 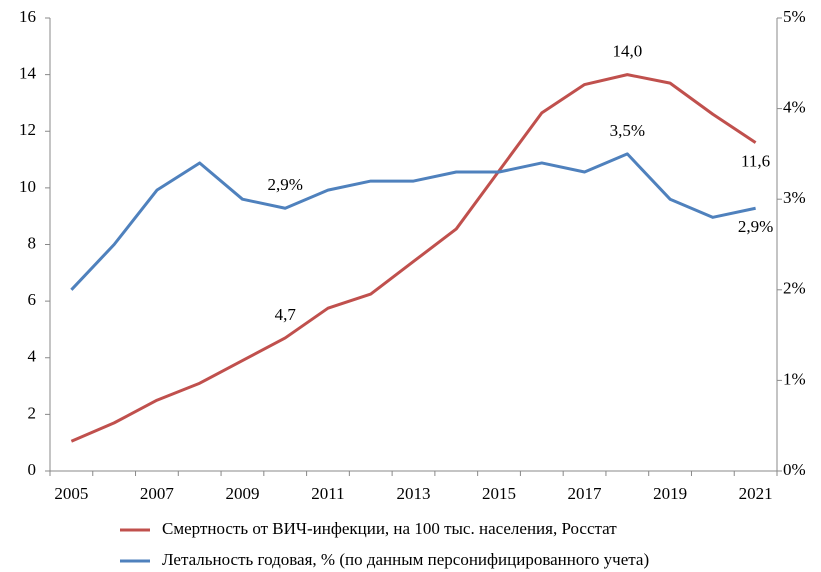 What do you see at coordinates (32, 242) in the screenshot?
I see `y-tick-label: 8` at bounding box center [32, 242].